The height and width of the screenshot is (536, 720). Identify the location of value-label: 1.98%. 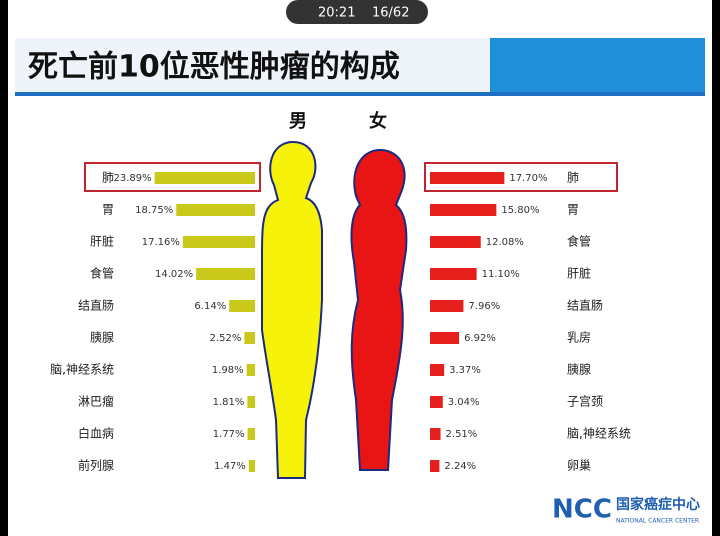
(228, 370).